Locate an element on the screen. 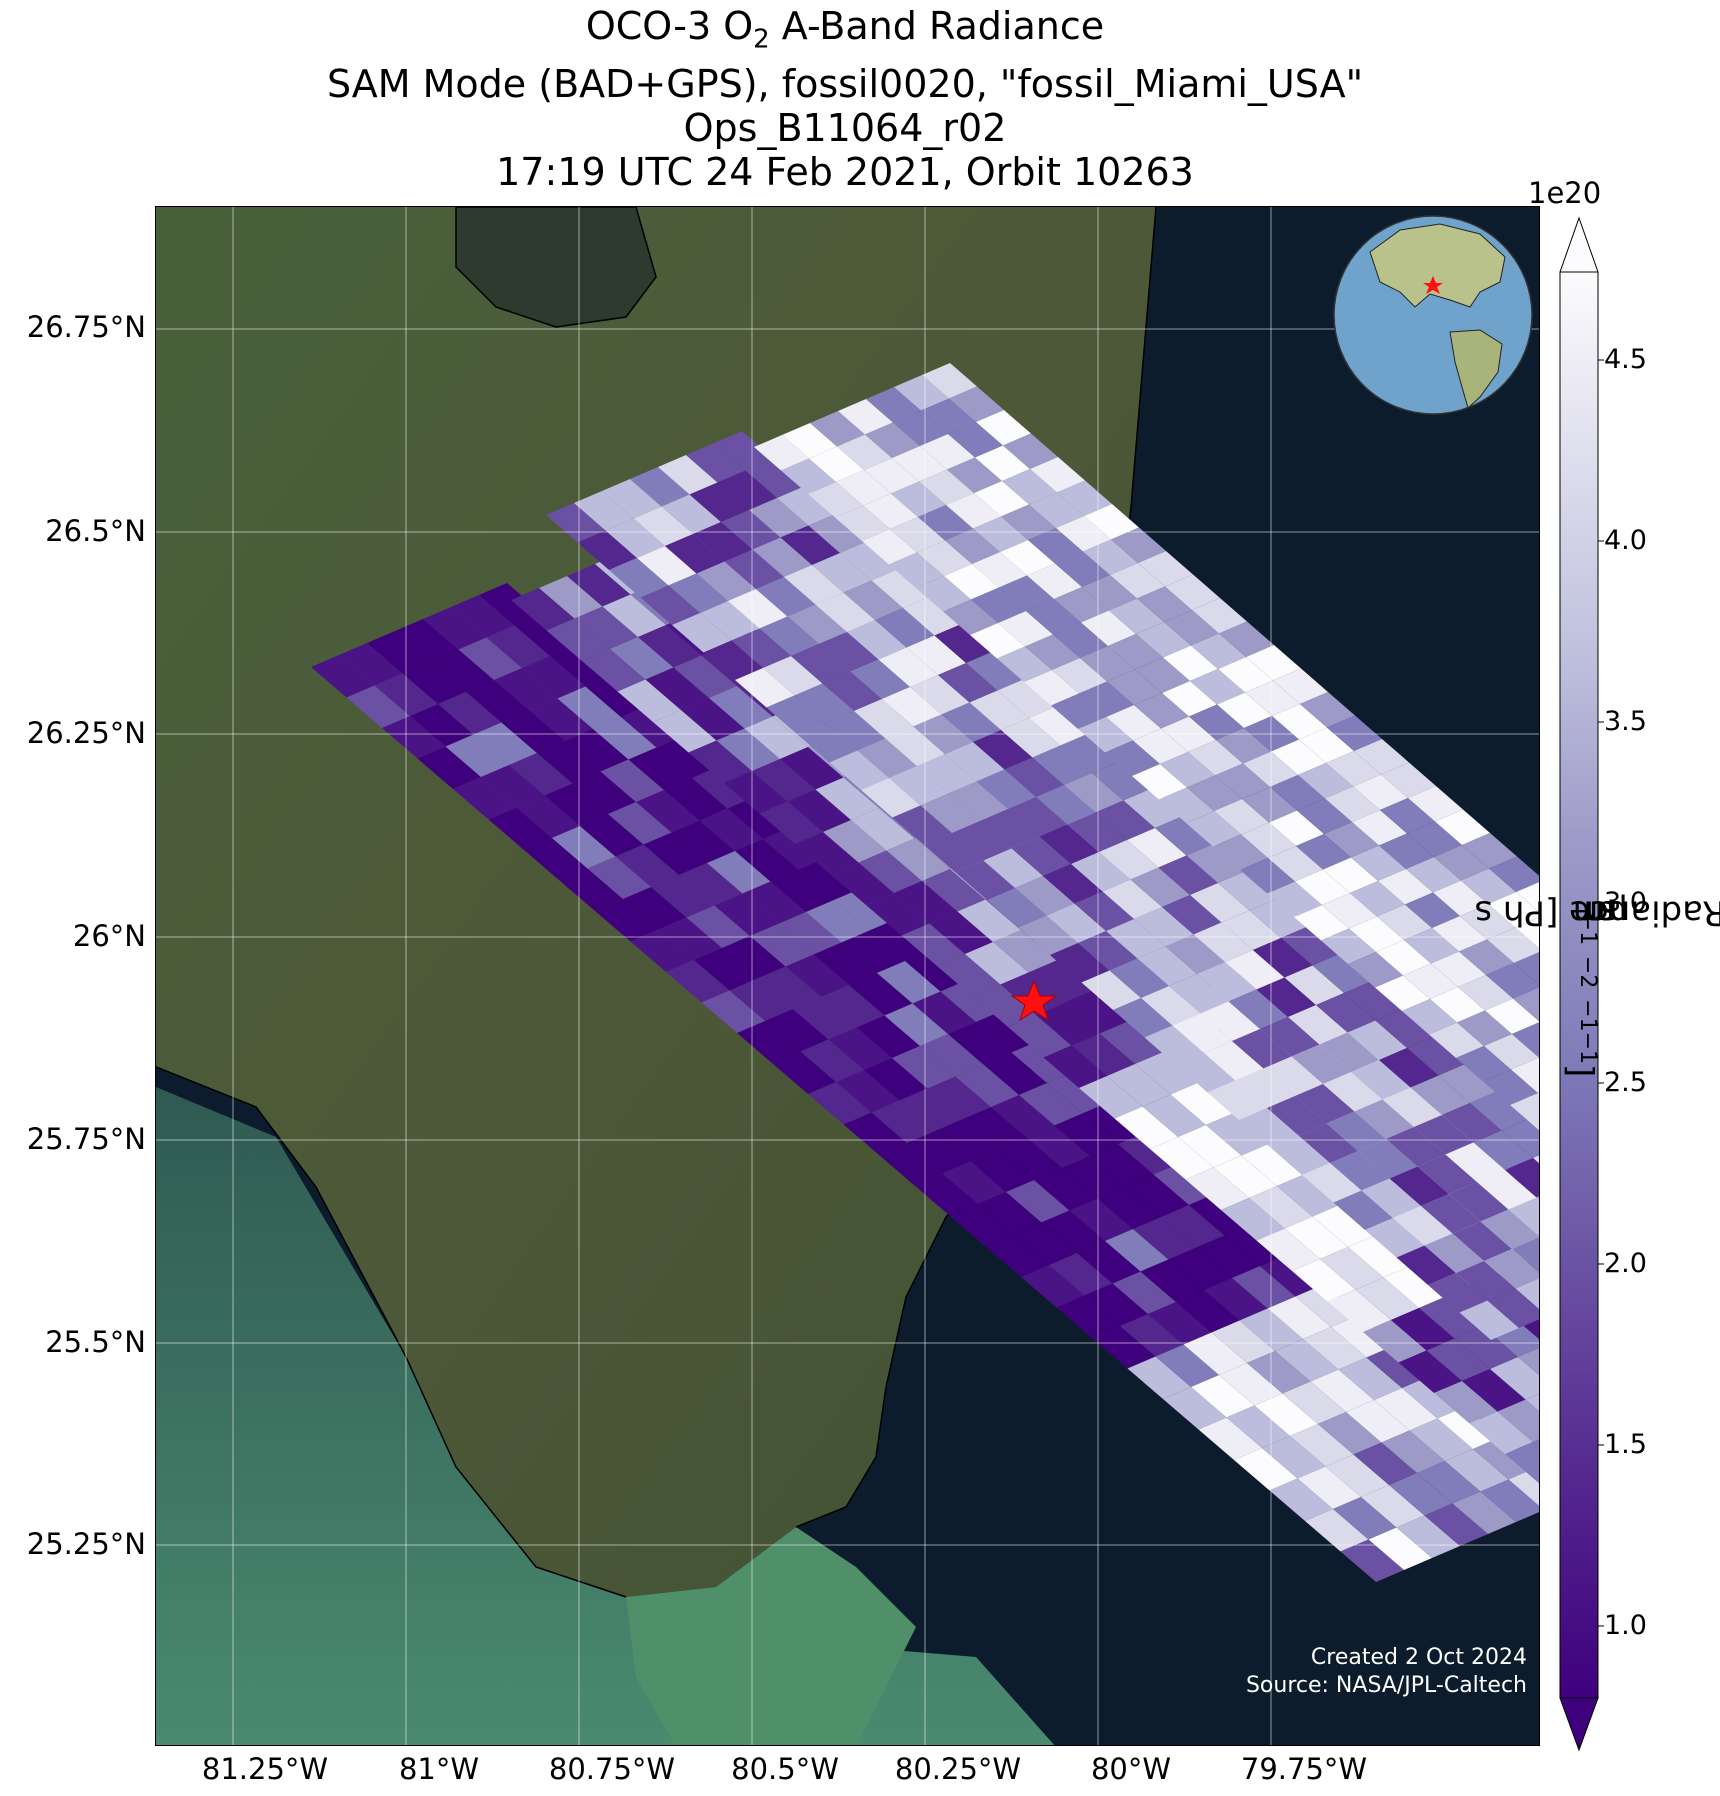 Image resolution: width=1720 pixels, height=1796 pixels. north-america-shape is located at coordinates (1437, 265).